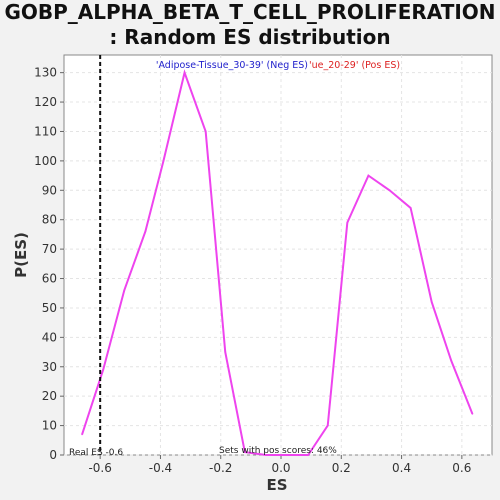 Image resolution: width=500 pixels, height=500 pixels. What do you see at coordinates (45, 73) in the screenshot?
I see `y-tick-label: 130` at bounding box center [45, 73].